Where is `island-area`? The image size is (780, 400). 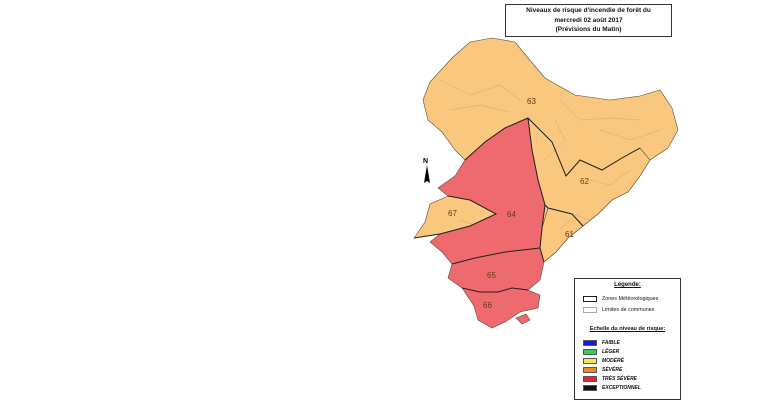
island-area is located at coordinates (523, 319).